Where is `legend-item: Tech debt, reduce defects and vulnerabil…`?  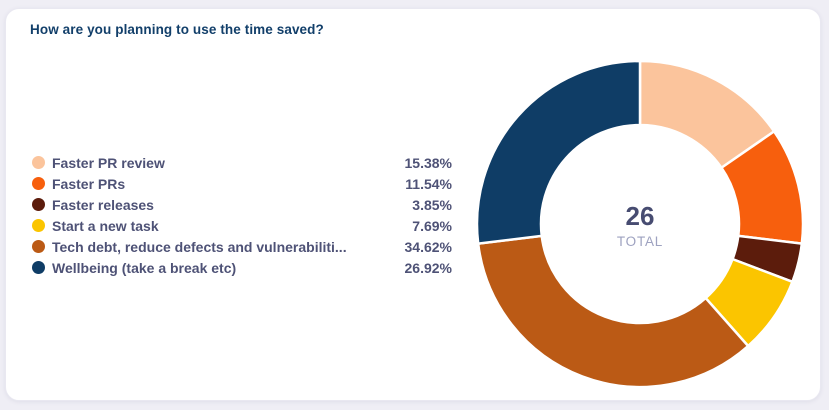 legend-item: Tech debt, reduce defects and vulnerabil… is located at coordinates (242, 246).